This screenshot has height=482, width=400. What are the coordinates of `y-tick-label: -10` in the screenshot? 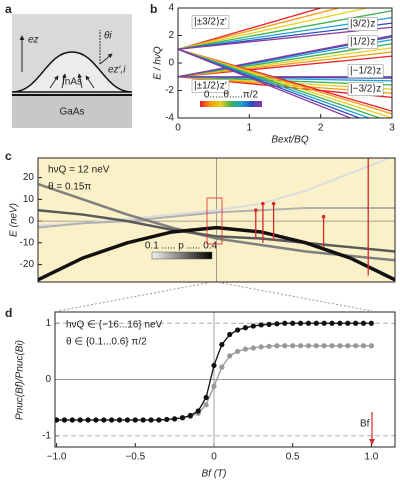 It's located at (27, 242).